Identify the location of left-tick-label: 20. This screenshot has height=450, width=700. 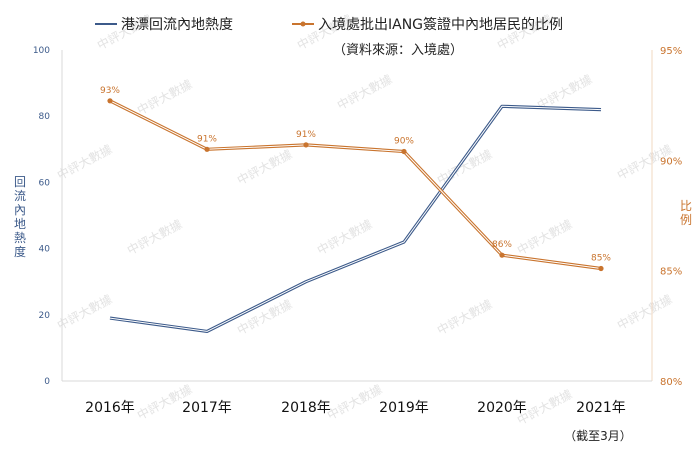
(45, 316).